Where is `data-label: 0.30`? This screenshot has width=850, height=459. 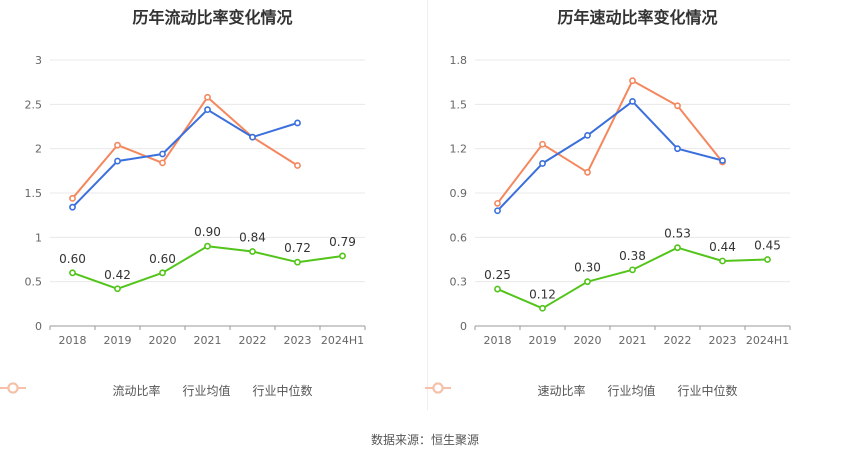 data-label: 0.30 is located at coordinates (587, 268).